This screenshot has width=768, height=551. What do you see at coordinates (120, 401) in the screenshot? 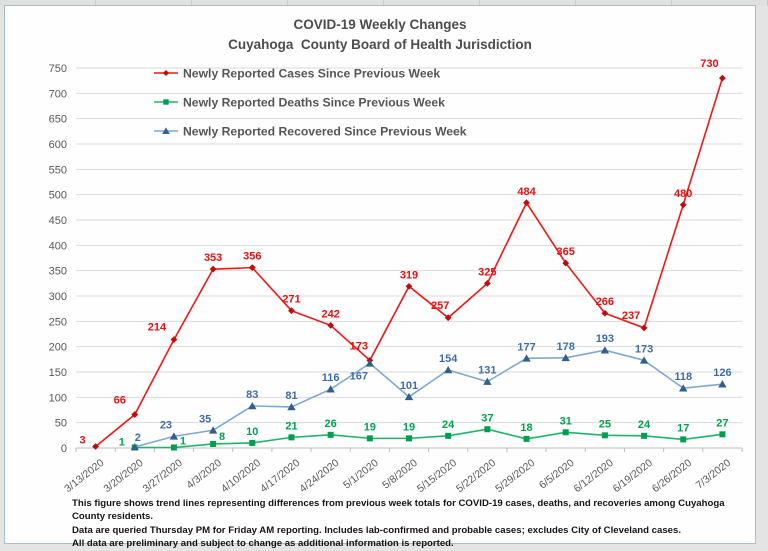
I see `data-label-cases: 66` at bounding box center [120, 401].